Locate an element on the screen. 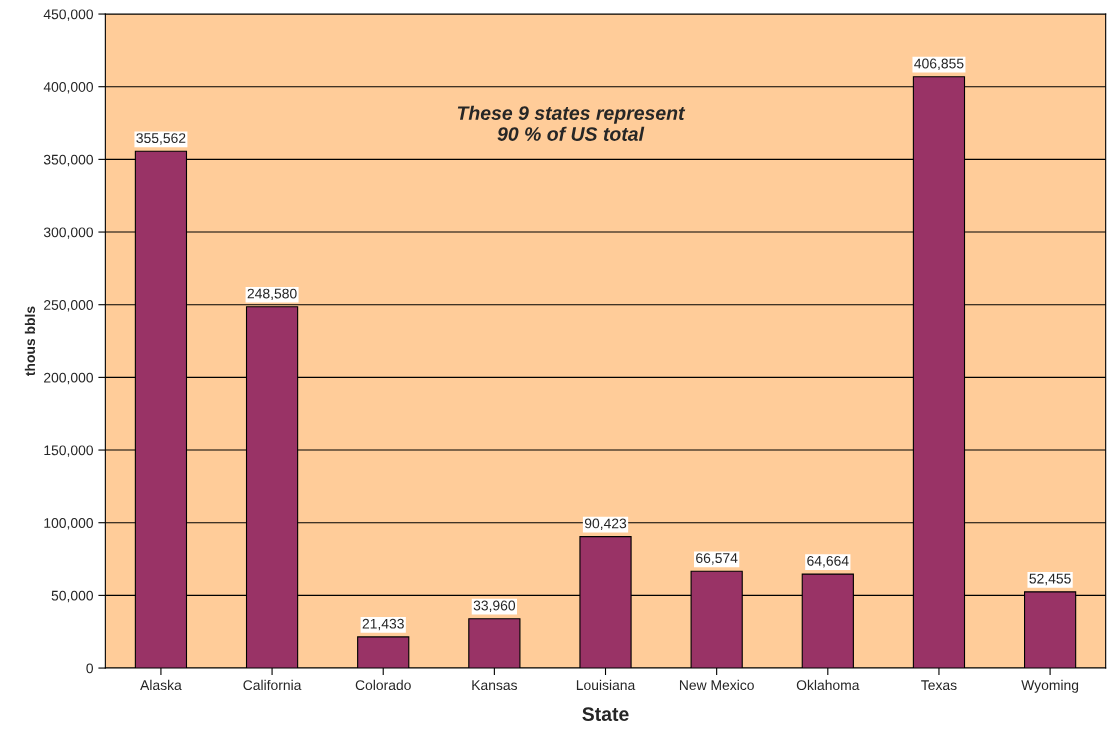 The width and height of the screenshot is (1109, 739). x-tick-label: Alaska is located at coordinates (161, 685).